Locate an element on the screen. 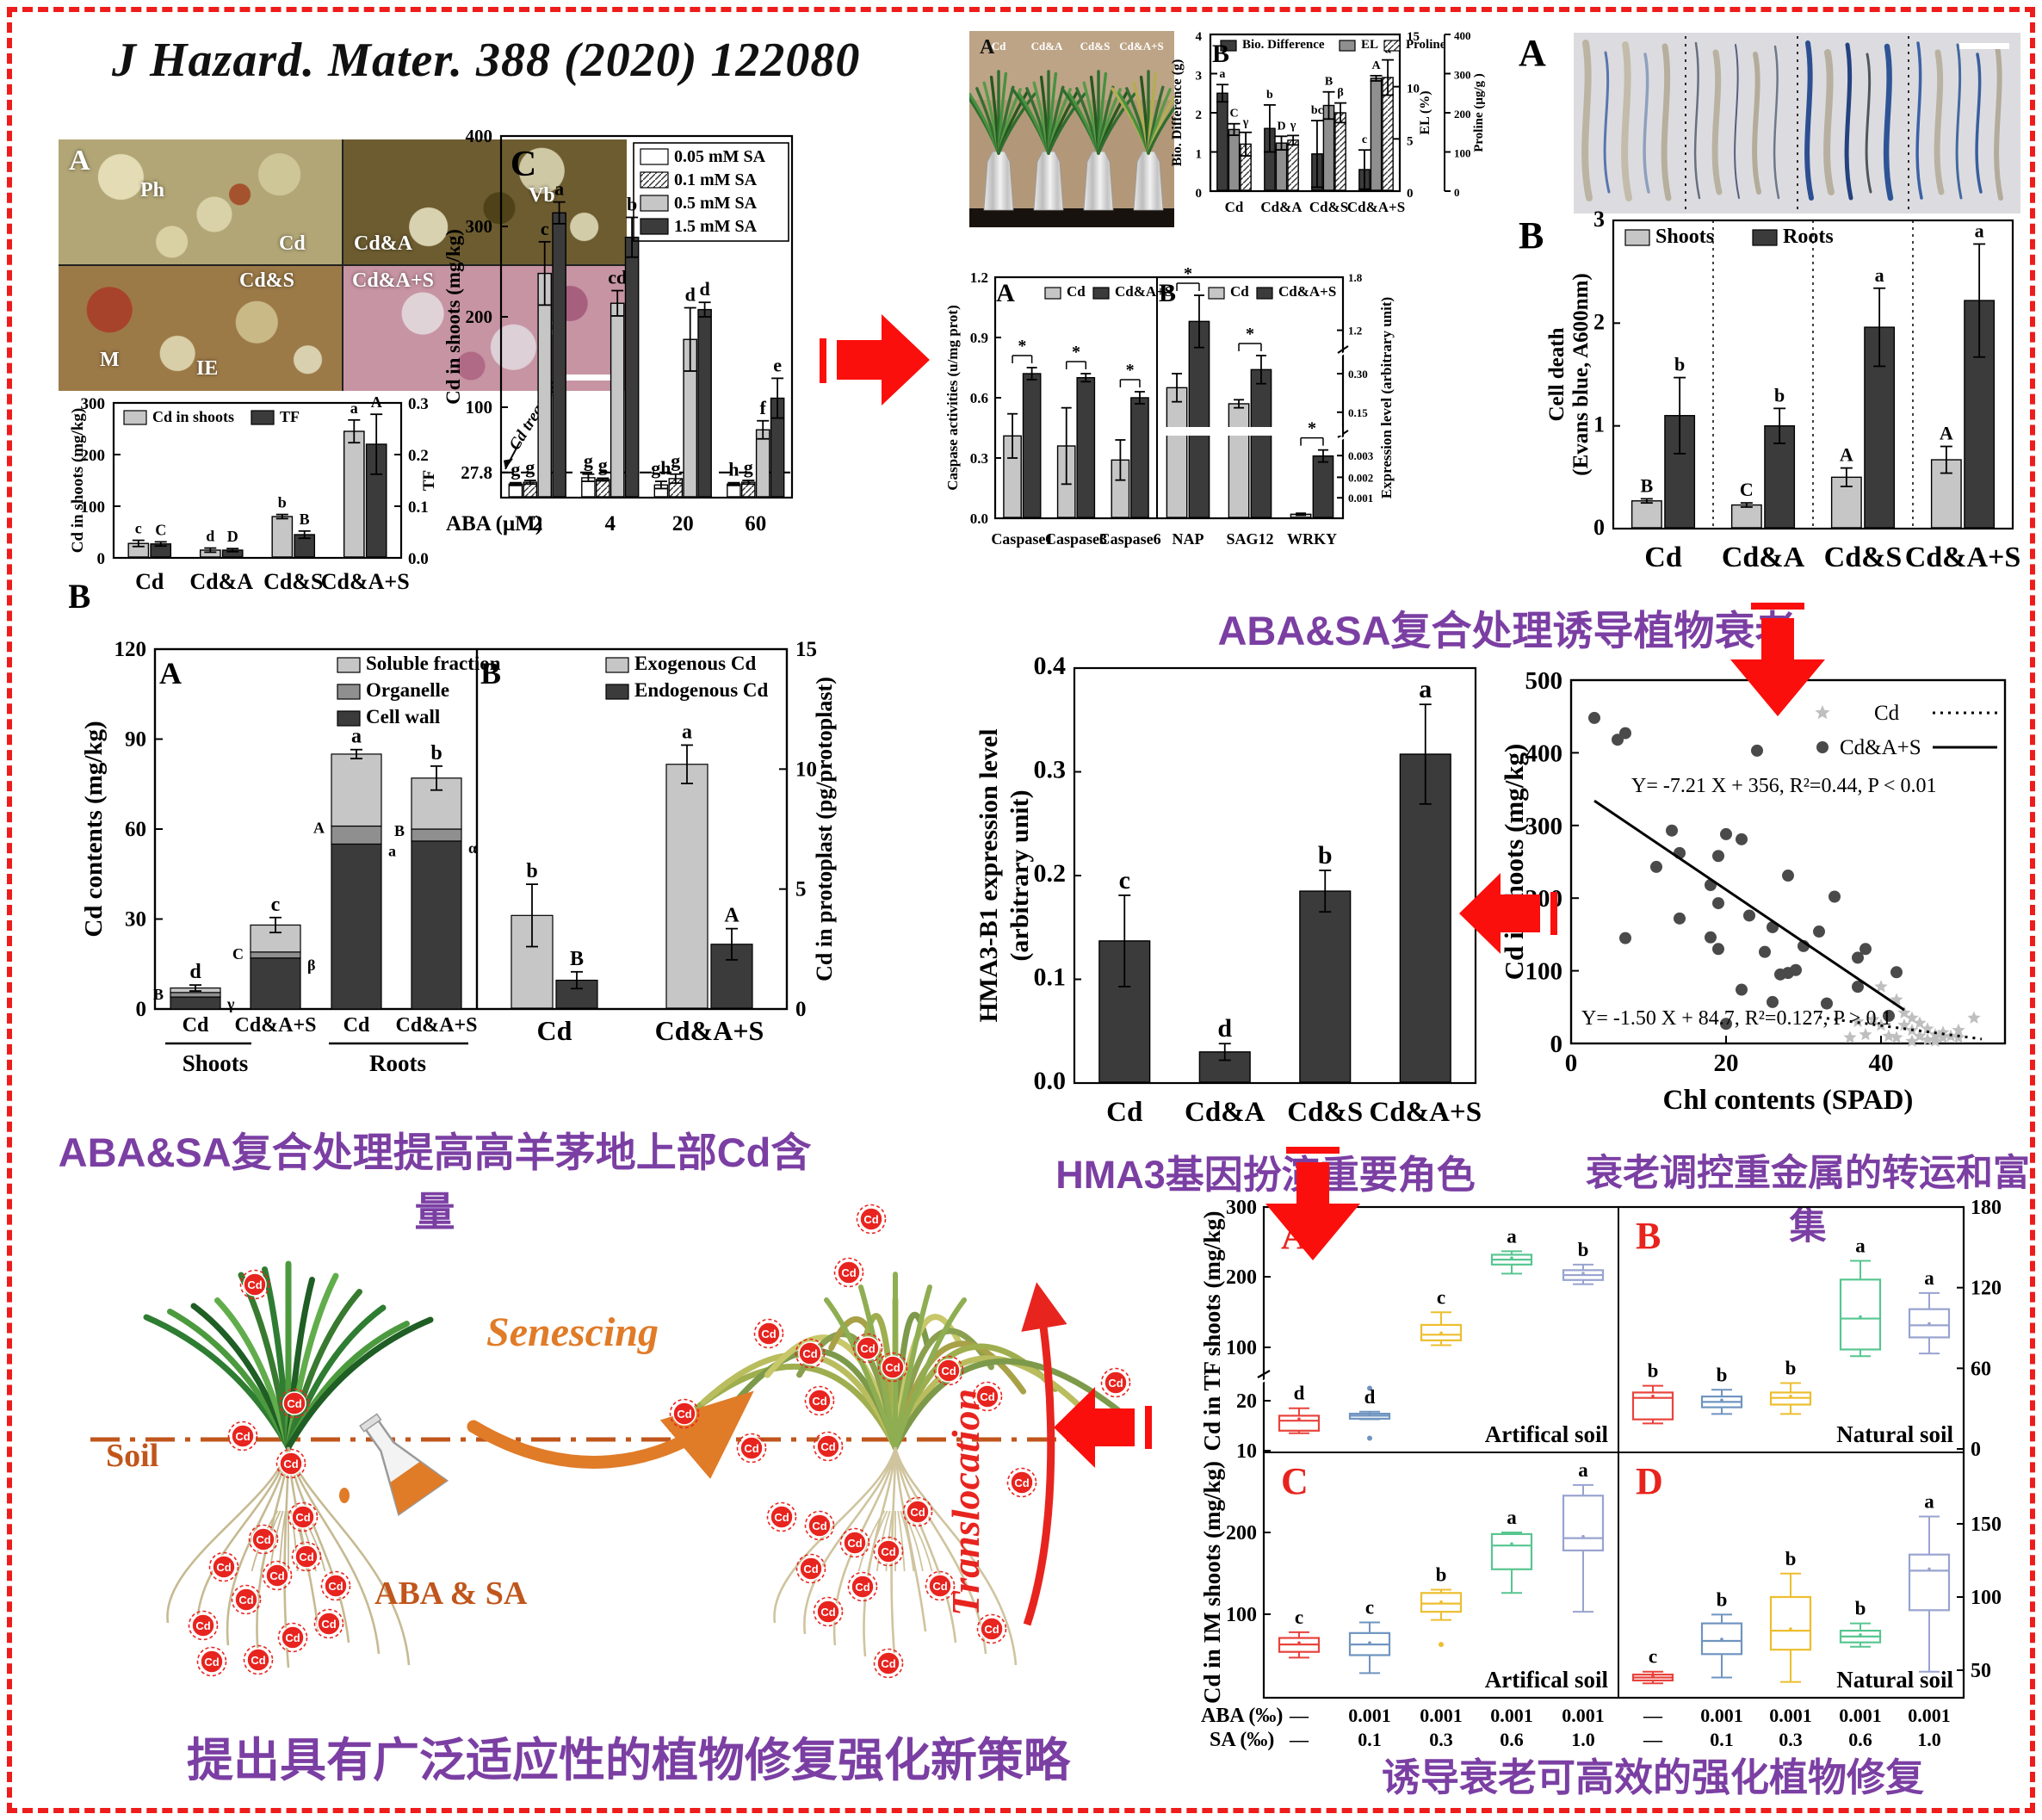 This screenshot has width=2042, height=1820. svg-text: 1 is located at coordinates (1199, 155).